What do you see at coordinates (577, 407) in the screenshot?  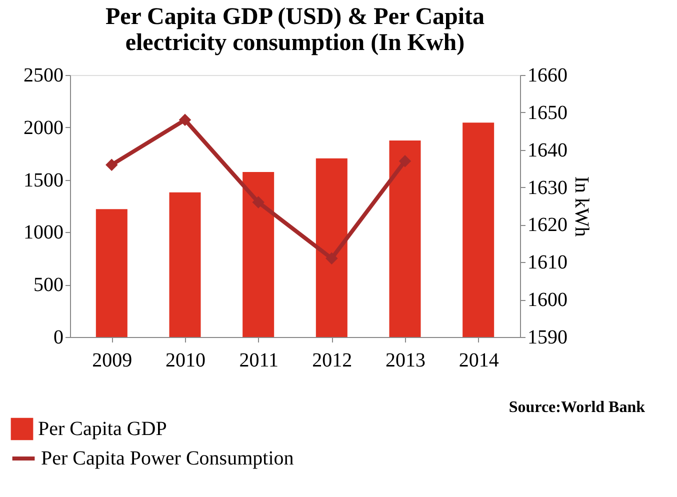 I see `source-note: Source:World Bank` at bounding box center [577, 407].